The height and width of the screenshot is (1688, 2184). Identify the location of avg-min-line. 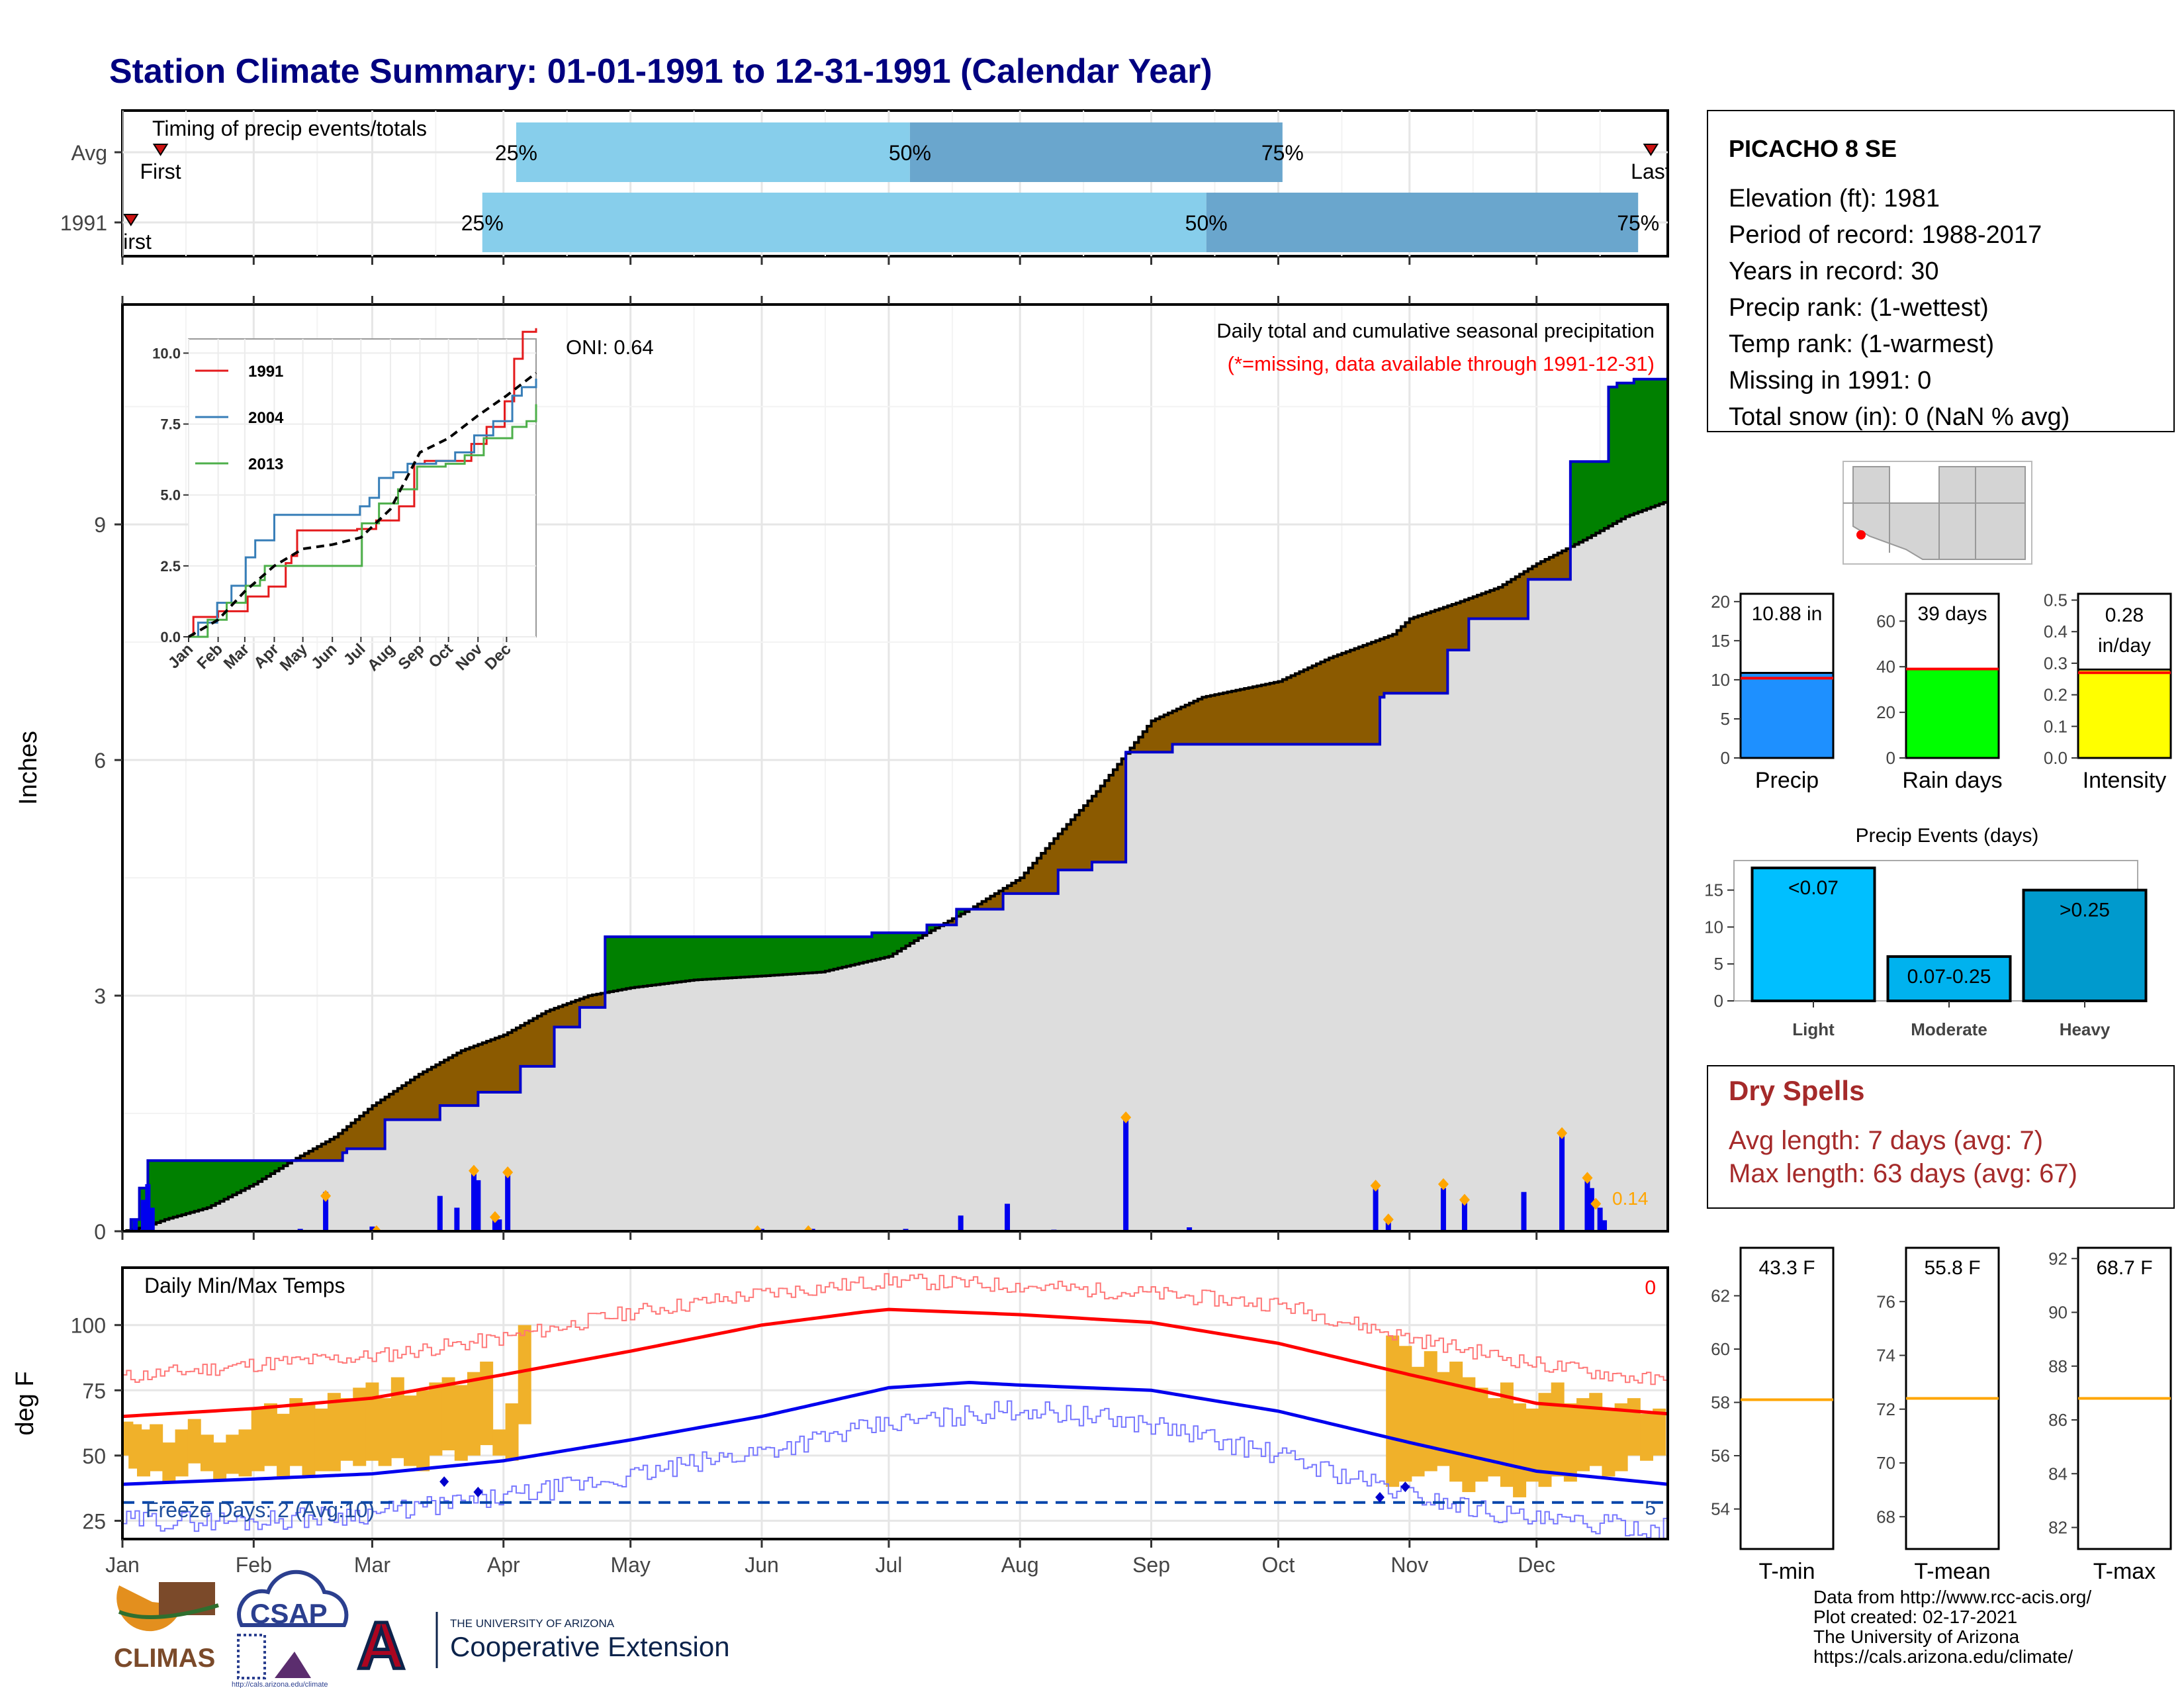
(895, 1433).